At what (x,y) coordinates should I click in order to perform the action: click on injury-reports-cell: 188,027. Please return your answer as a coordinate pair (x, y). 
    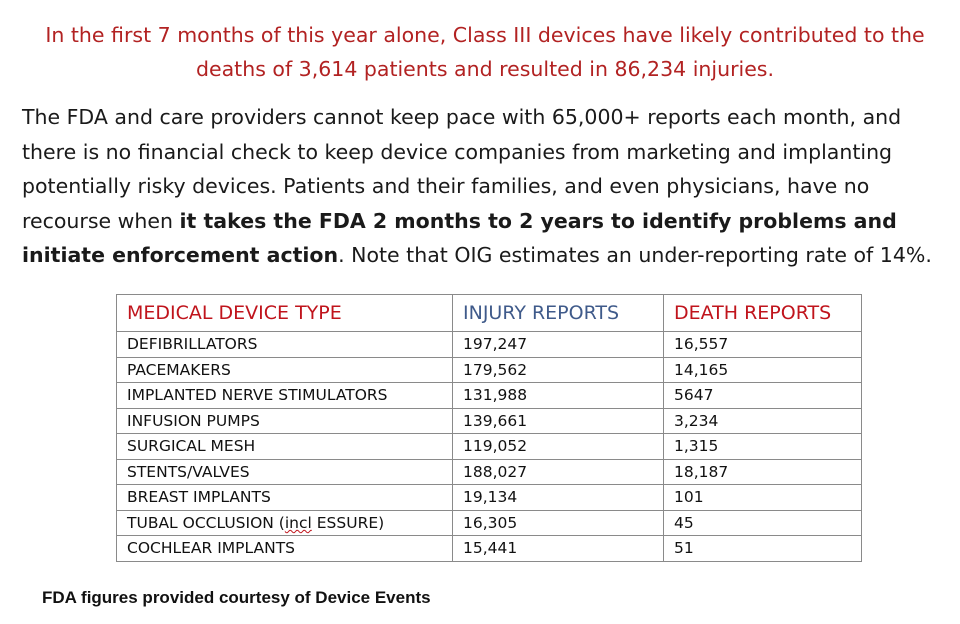
    Looking at the image, I should click on (558, 471).